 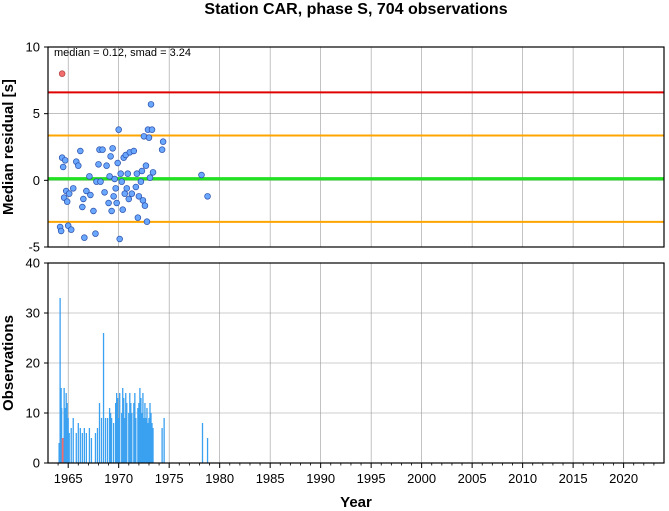 I want to click on y-tick-label: 30, so click(x=33, y=313).